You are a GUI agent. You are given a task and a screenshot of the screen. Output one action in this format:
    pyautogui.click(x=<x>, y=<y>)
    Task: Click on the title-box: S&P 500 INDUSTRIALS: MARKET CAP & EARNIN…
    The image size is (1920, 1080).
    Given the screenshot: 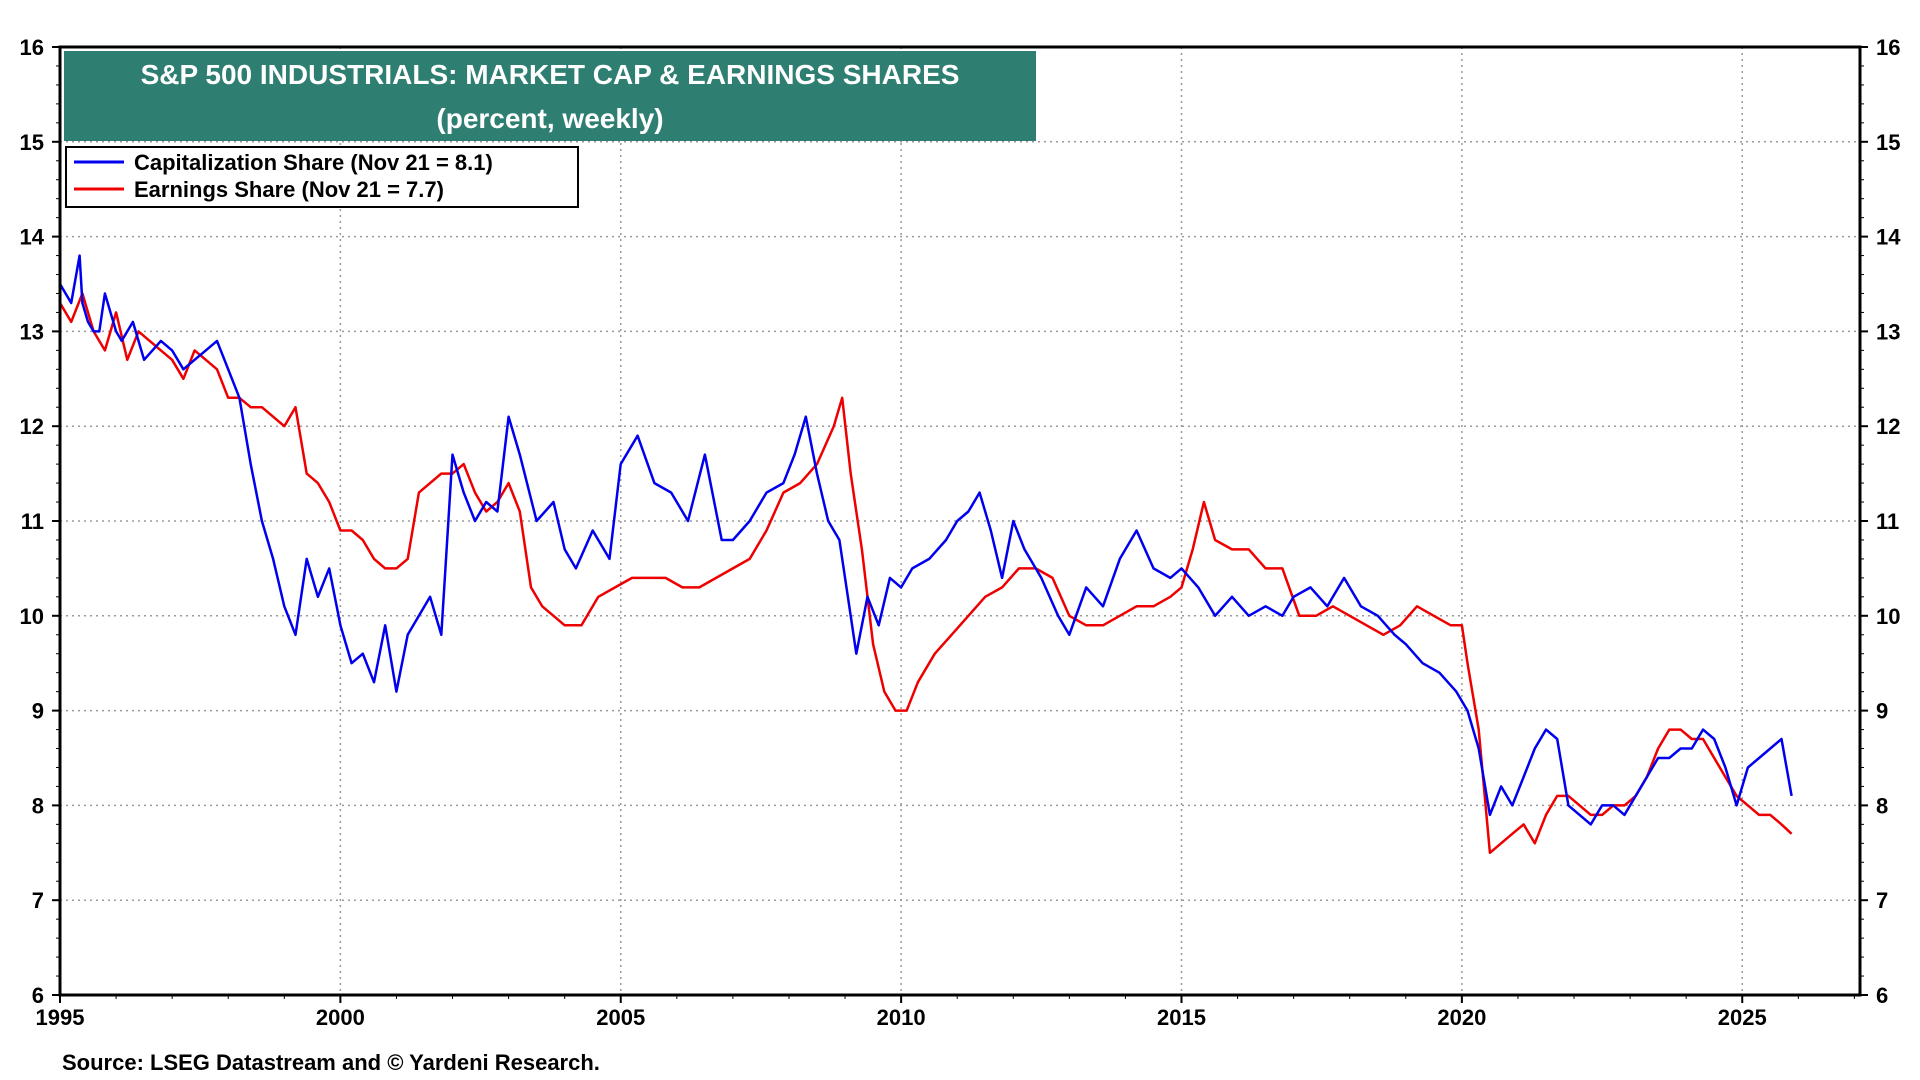 What is the action you would take?
    pyautogui.click(x=550, y=96)
    